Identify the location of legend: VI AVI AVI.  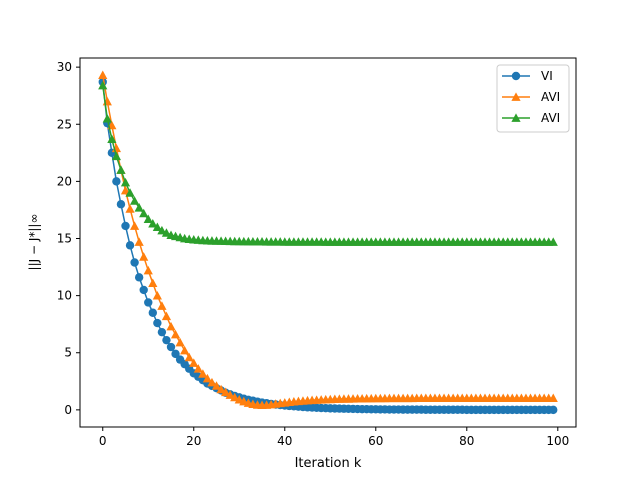
(533, 98).